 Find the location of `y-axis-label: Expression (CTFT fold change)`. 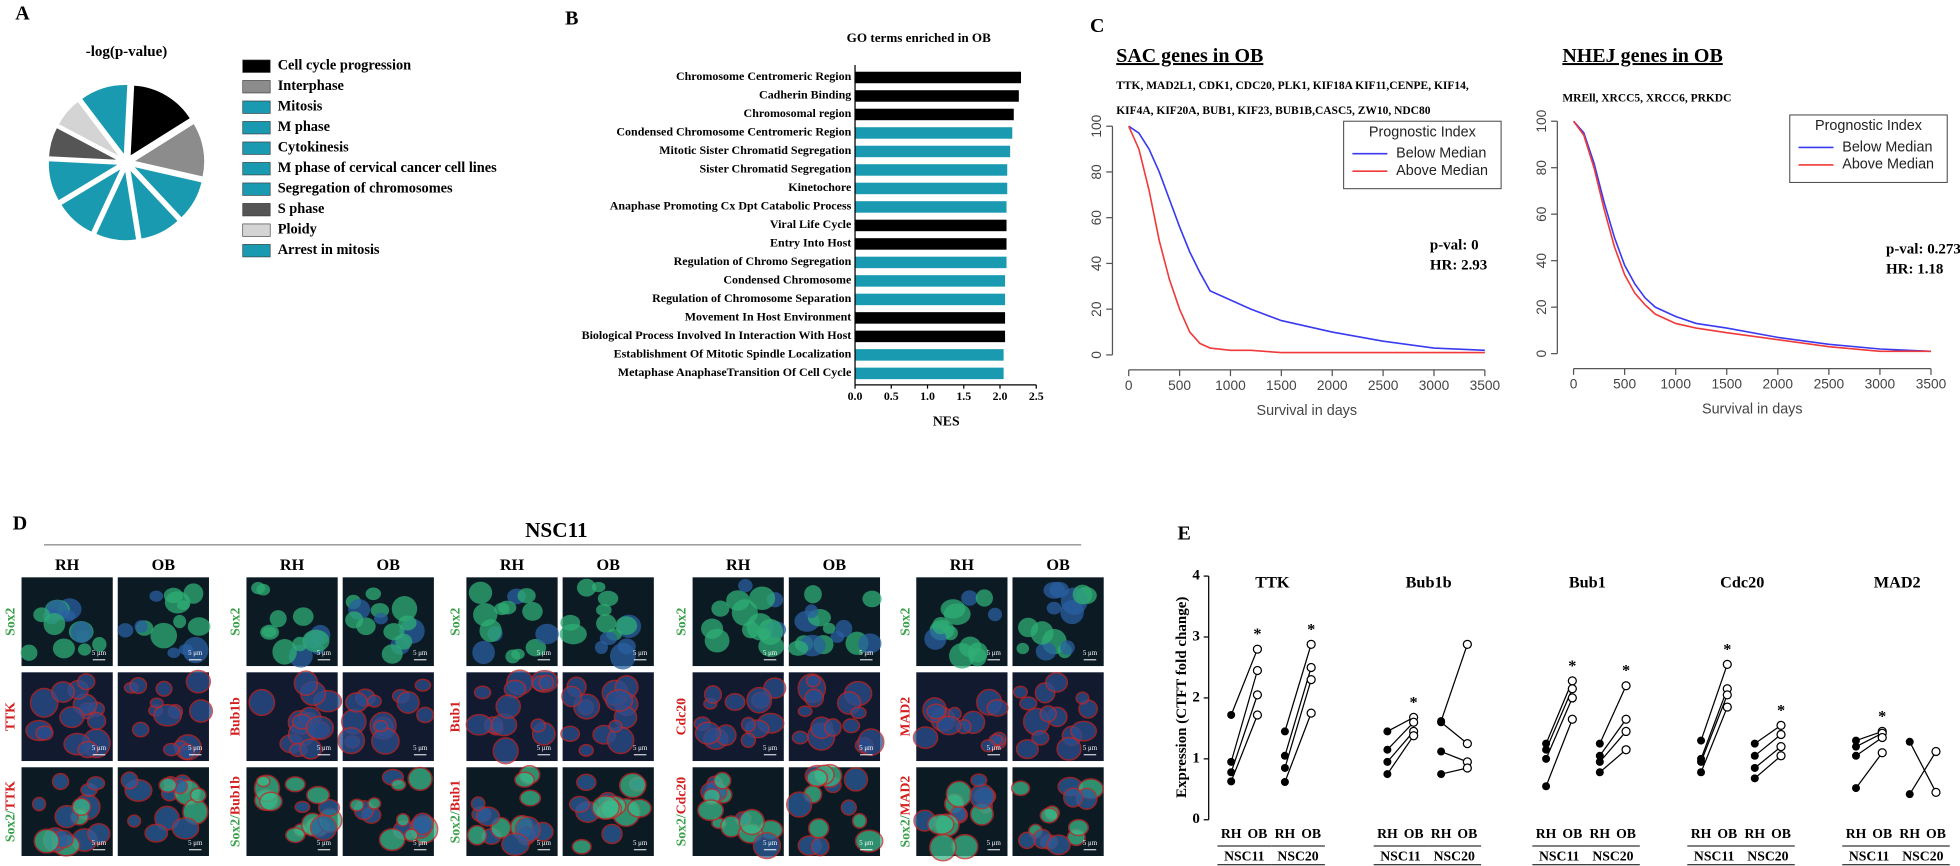

y-axis-label: Expression (CTFT fold change) is located at coordinates (1182, 697).